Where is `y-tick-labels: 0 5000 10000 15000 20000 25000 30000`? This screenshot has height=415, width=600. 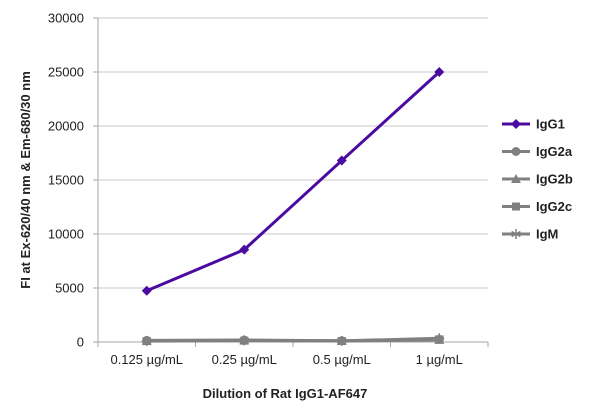
y-tick-labels: 0 5000 10000 15000 20000 25000 30000 is located at coordinates (66, 180).